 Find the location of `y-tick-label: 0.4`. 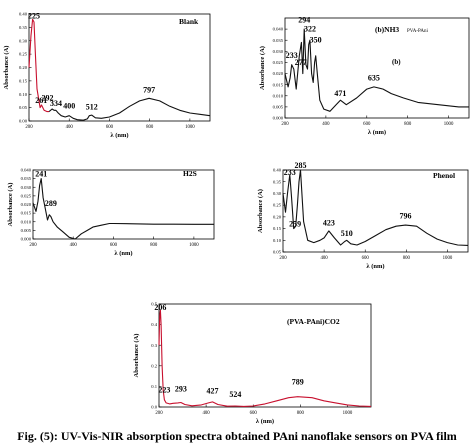

y-tick-label: 0.4 is located at coordinates (154, 324).